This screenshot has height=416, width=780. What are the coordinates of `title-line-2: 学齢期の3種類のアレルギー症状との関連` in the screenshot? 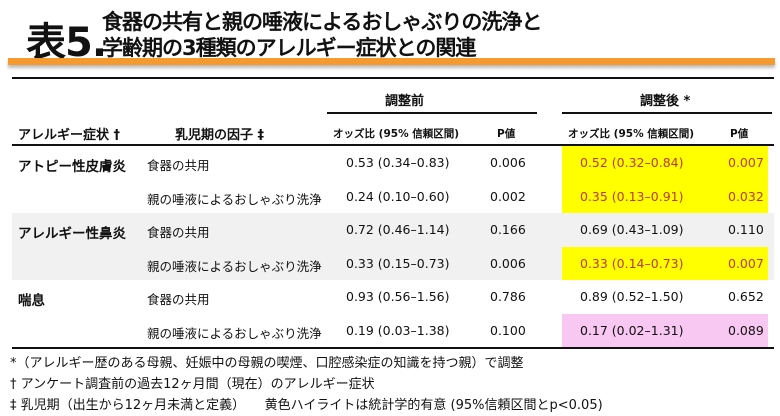 It's located at (289, 48).